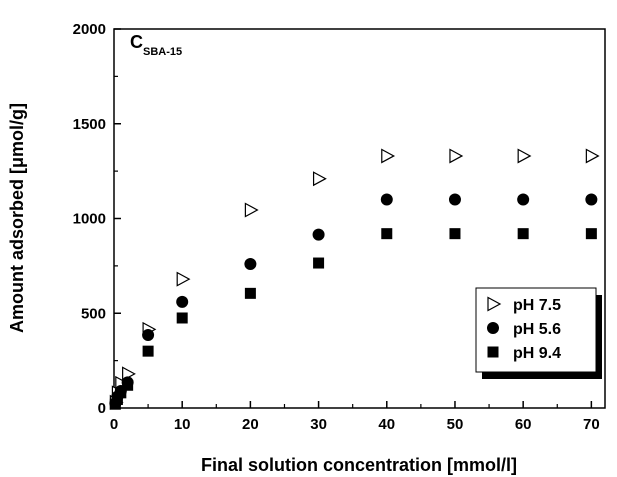  I want to click on legend-label: pH 7.5, so click(537, 305).